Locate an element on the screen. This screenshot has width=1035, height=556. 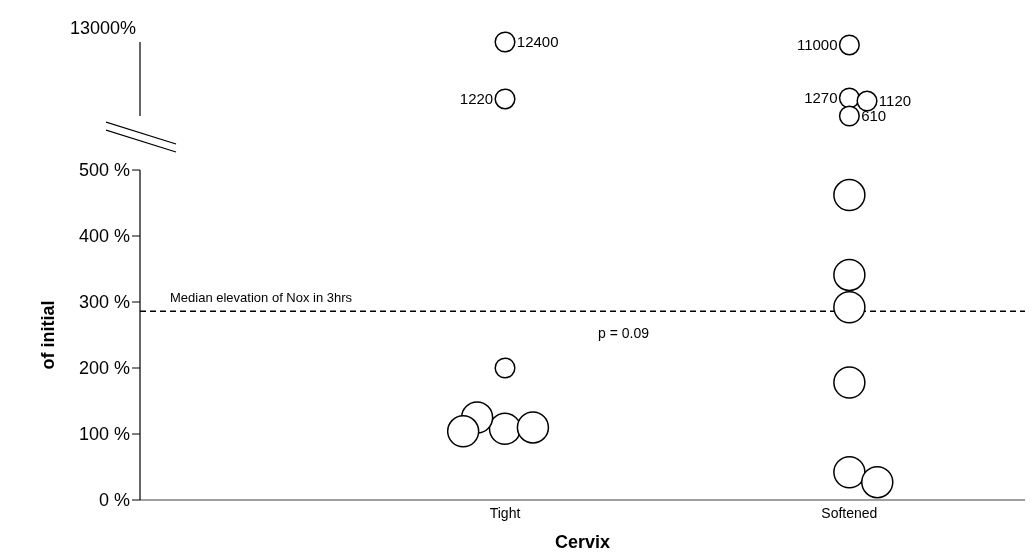
y-tick-label: 100 % is located at coordinates (104, 434).